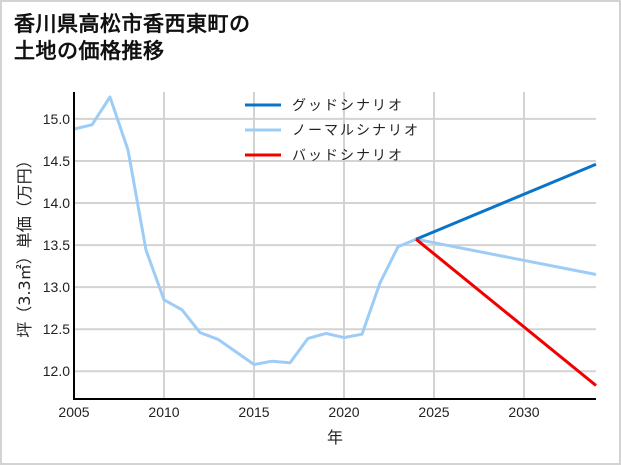 Image resolution: width=621 pixels, height=465 pixels. I want to click on y-axis-ticks: 12.0 12.5 13.0 13.5 14.0 14.5 15.0, so click(56, 245).